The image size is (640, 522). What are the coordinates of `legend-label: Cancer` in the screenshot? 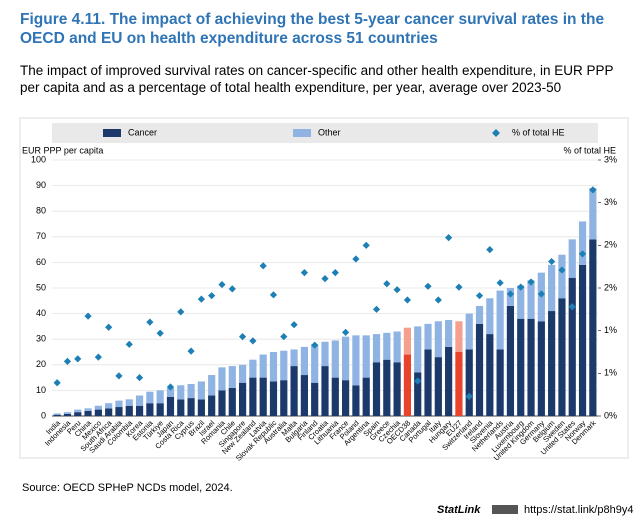 It's located at (142, 132).